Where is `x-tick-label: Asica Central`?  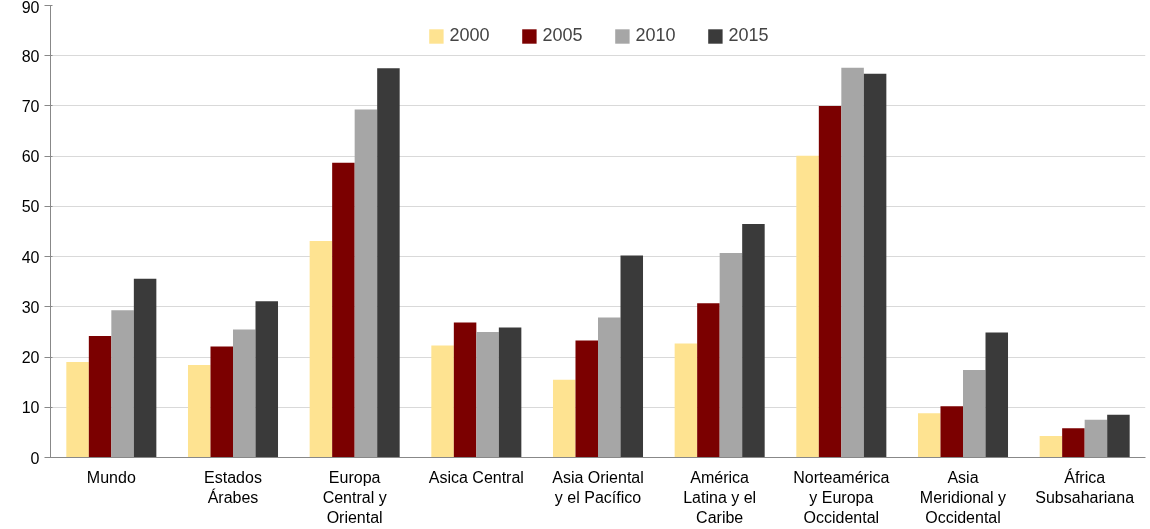
x-tick-label: Asica Central is located at coordinates (476, 477).